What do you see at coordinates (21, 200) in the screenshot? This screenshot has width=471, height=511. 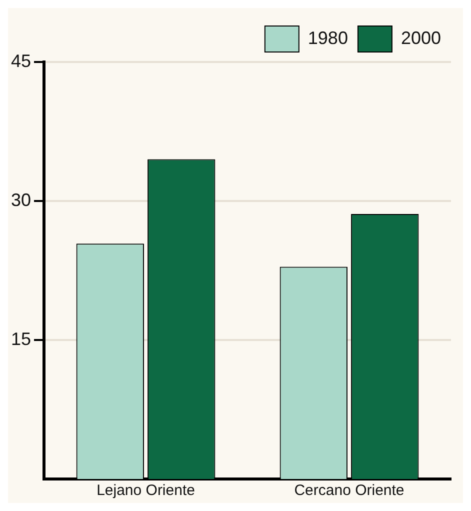 I see `y-tick-label: 30` at bounding box center [21, 200].